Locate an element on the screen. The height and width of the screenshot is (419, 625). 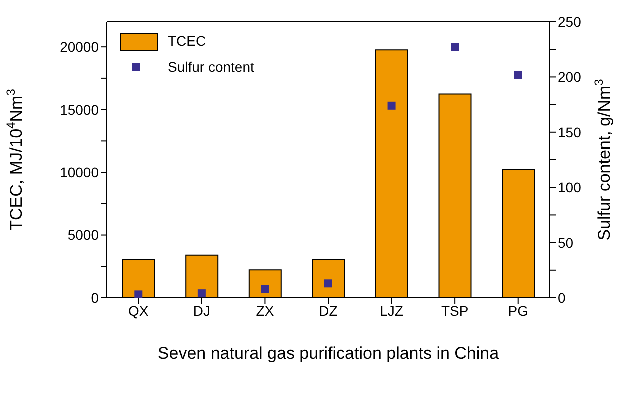
x-tick-label: ZX is located at coordinates (265, 310).